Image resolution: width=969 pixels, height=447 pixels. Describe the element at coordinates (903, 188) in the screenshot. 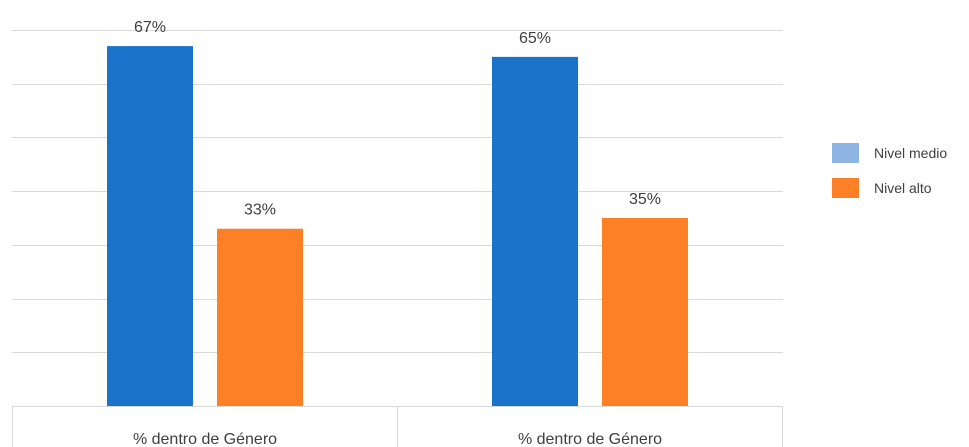

I see `legend-label-nivel-alto: Nivel alto` at that location.